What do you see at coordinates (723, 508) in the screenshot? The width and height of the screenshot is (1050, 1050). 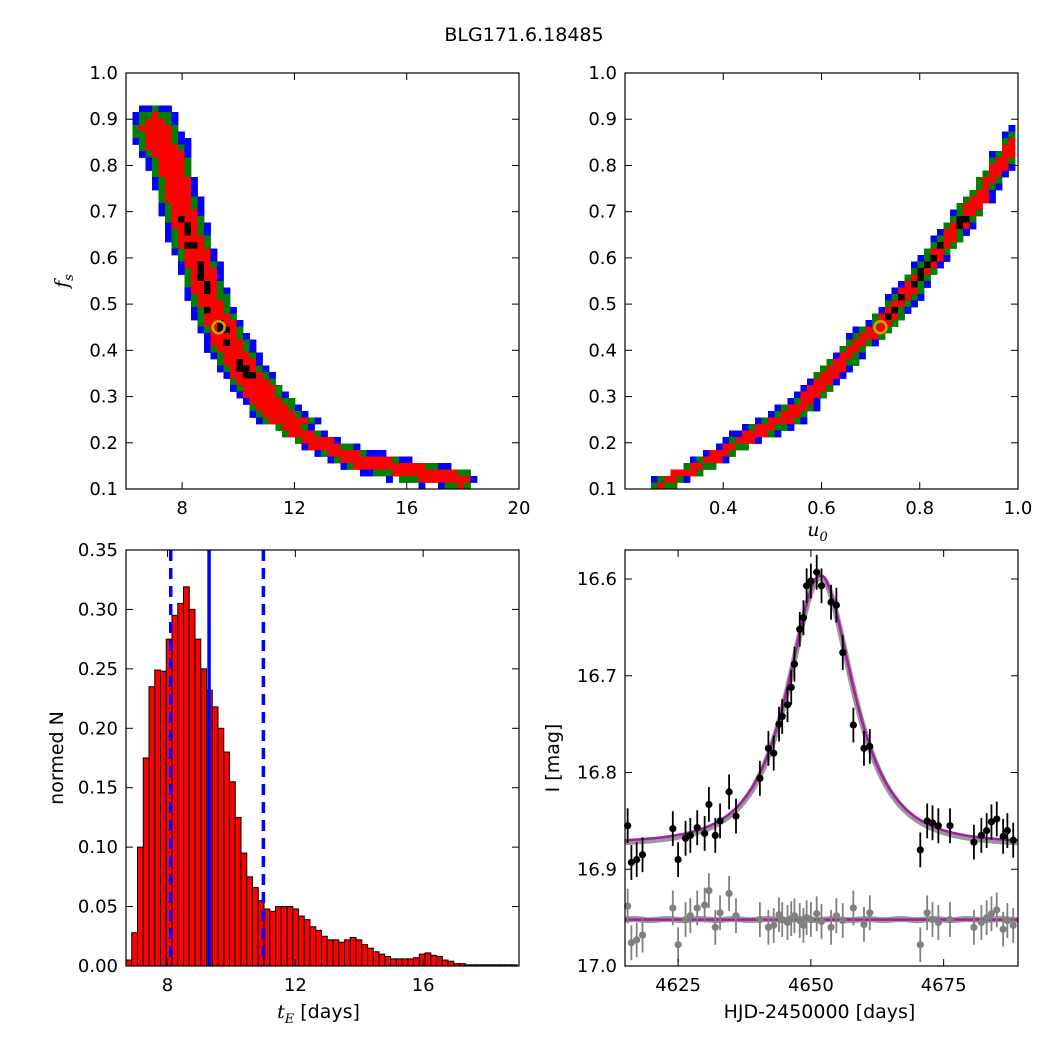 I see `x-tick-label: 0.4` at bounding box center [723, 508].